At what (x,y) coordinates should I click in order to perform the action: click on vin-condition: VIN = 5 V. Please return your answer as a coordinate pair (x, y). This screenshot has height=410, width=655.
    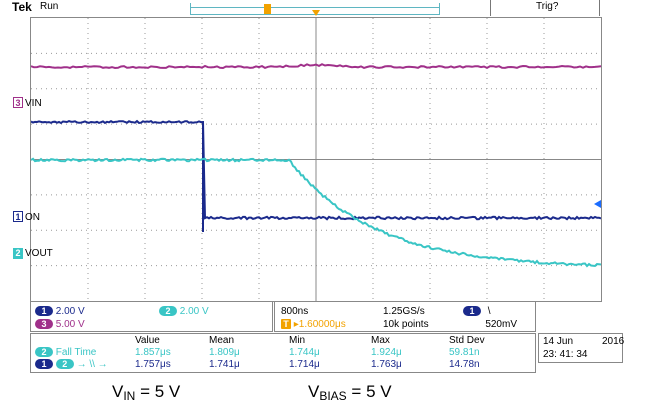
    Looking at the image, I should click on (146, 392).